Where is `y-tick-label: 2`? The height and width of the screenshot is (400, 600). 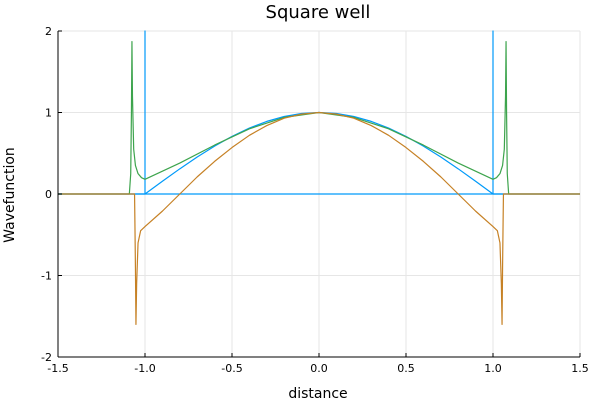
y-tick-label: 2 is located at coordinates (48, 31).